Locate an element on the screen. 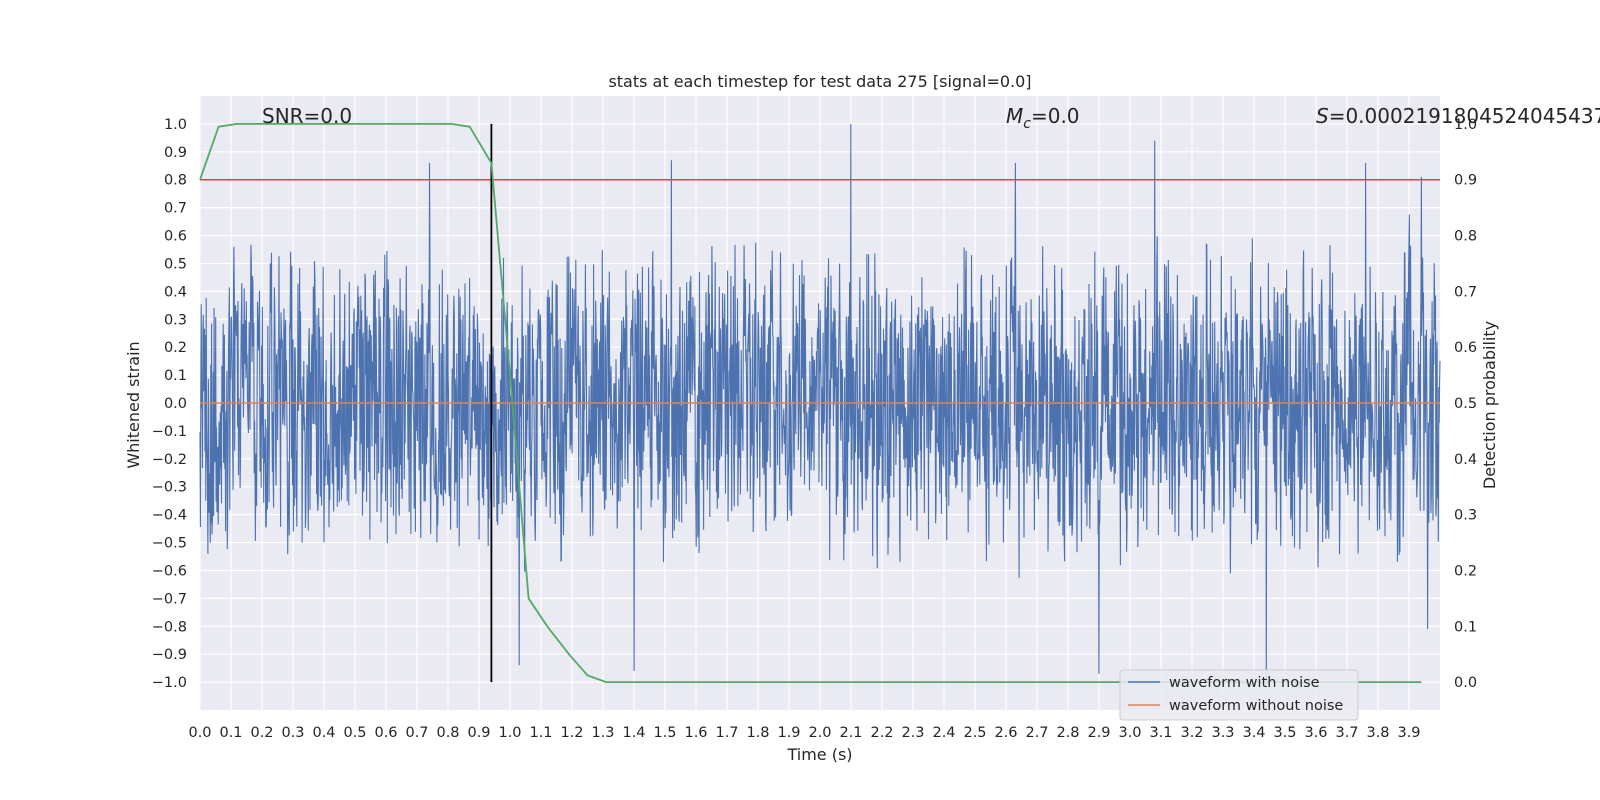 The width and height of the screenshot is (1600, 800). mc-subscript: c is located at coordinates (1027, 124).